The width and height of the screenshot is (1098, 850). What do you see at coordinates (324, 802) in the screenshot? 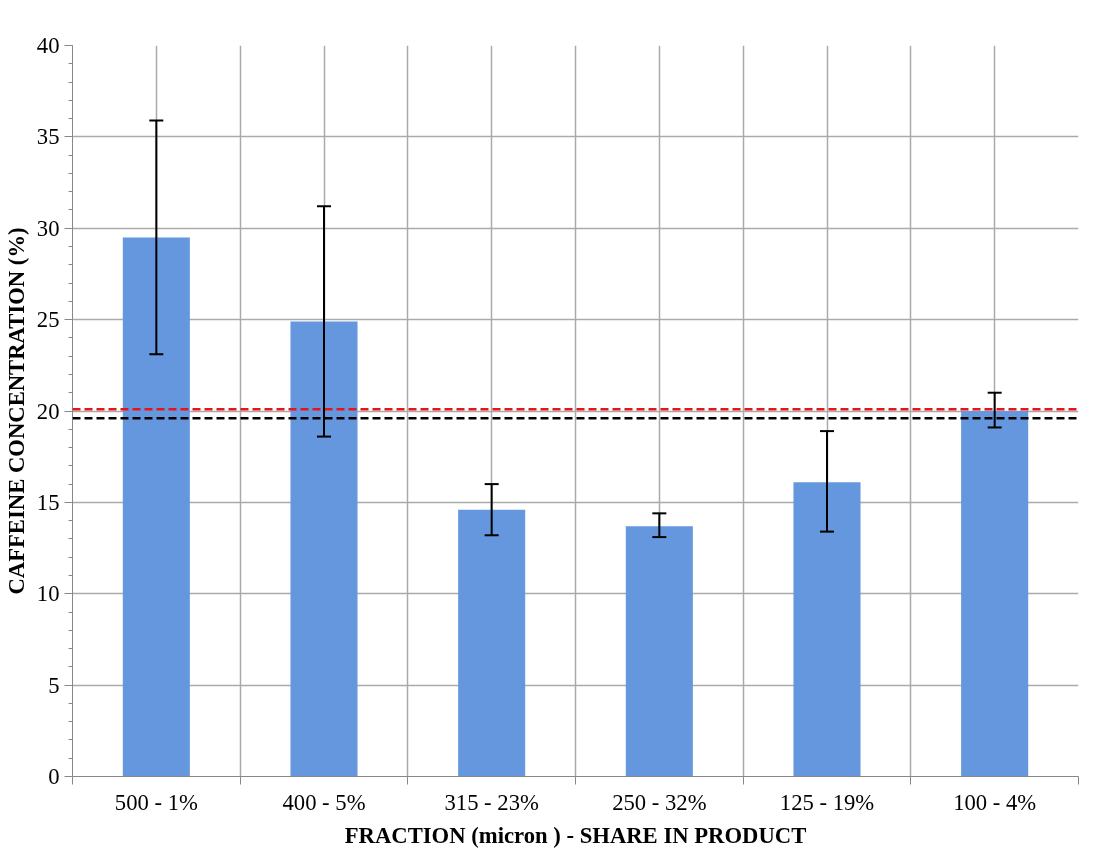
I see `x-tick-label: 400 - 5%` at bounding box center [324, 802].